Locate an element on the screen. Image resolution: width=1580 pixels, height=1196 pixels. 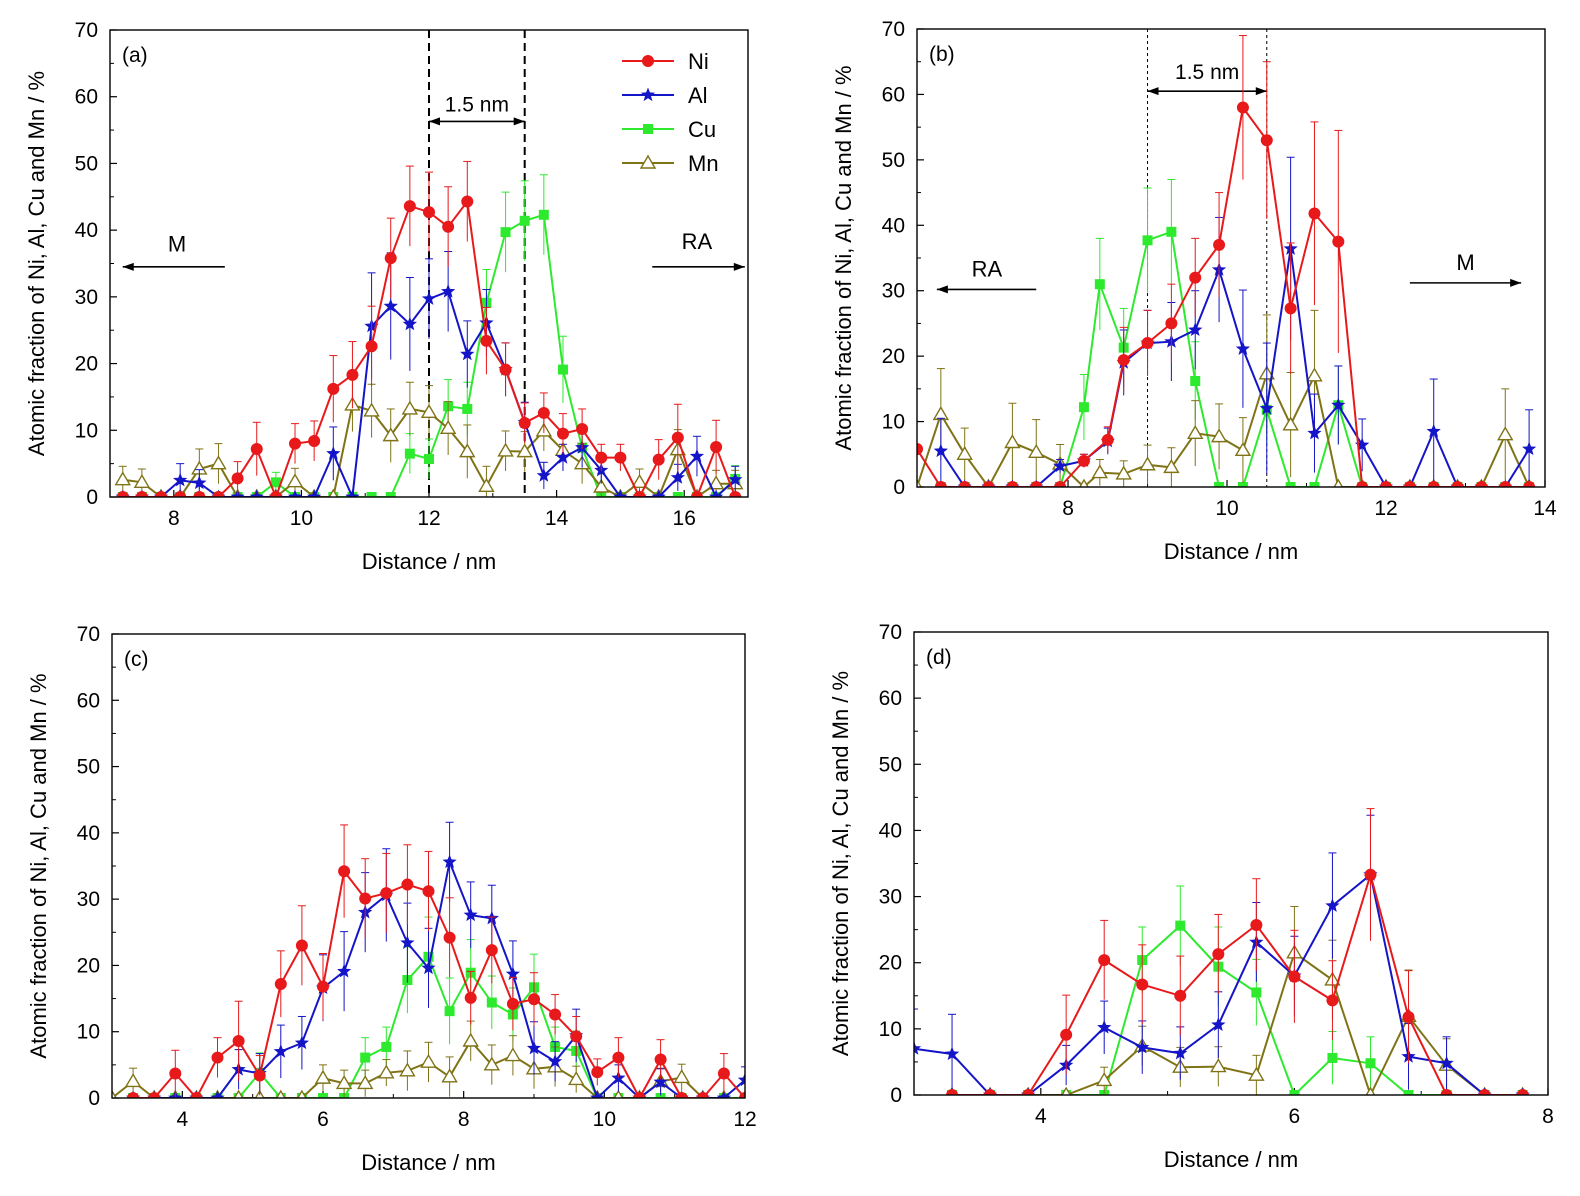
legend-entry-mn: Mn is located at coordinates (670, 163).